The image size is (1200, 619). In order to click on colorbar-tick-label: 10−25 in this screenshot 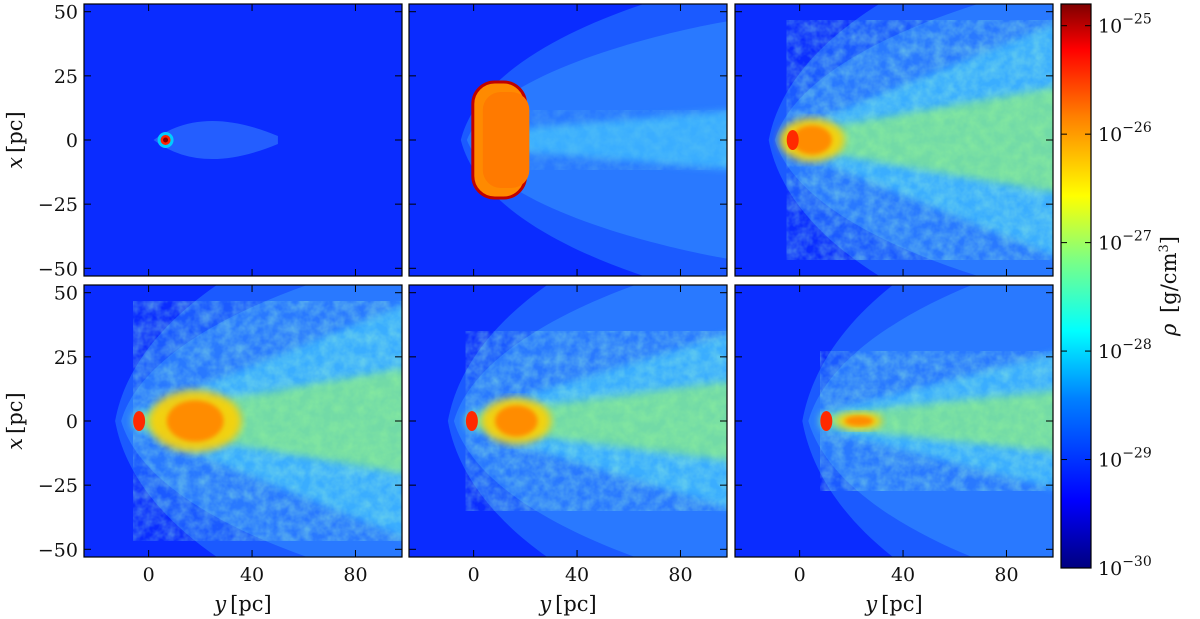, I will do `click(1125, 25)`.